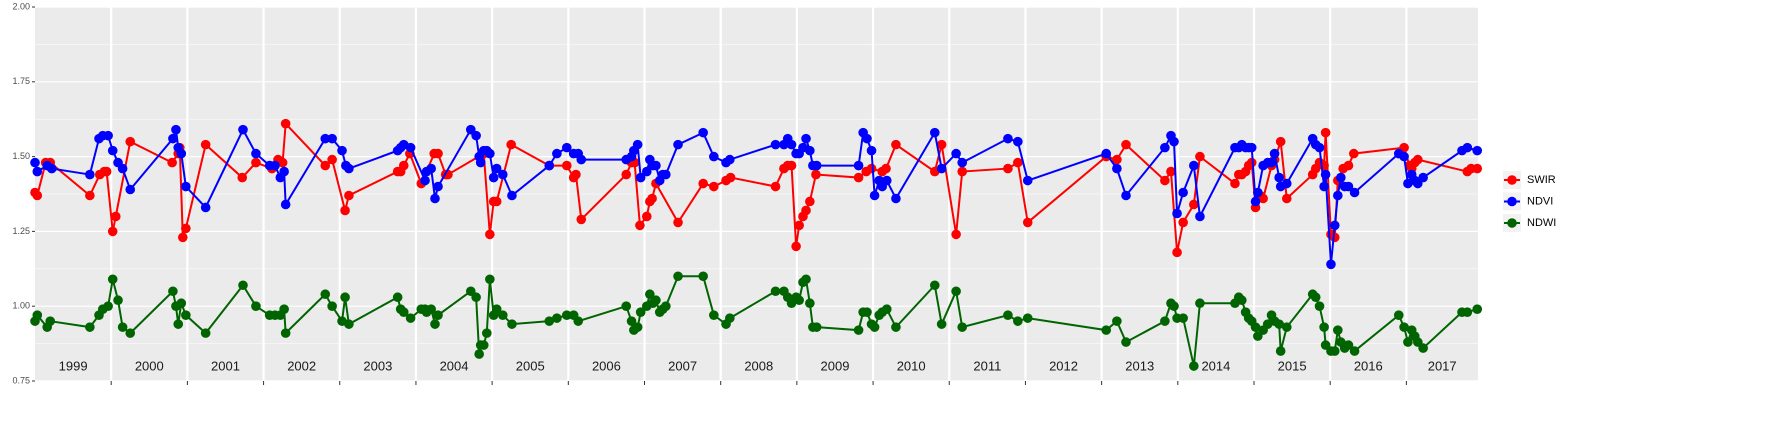 The width and height of the screenshot is (1773, 442). What do you see at coordinates (758, 365) in the screenshot?
I see `x-tick-label: 2008` at bounding box center [758, 365].